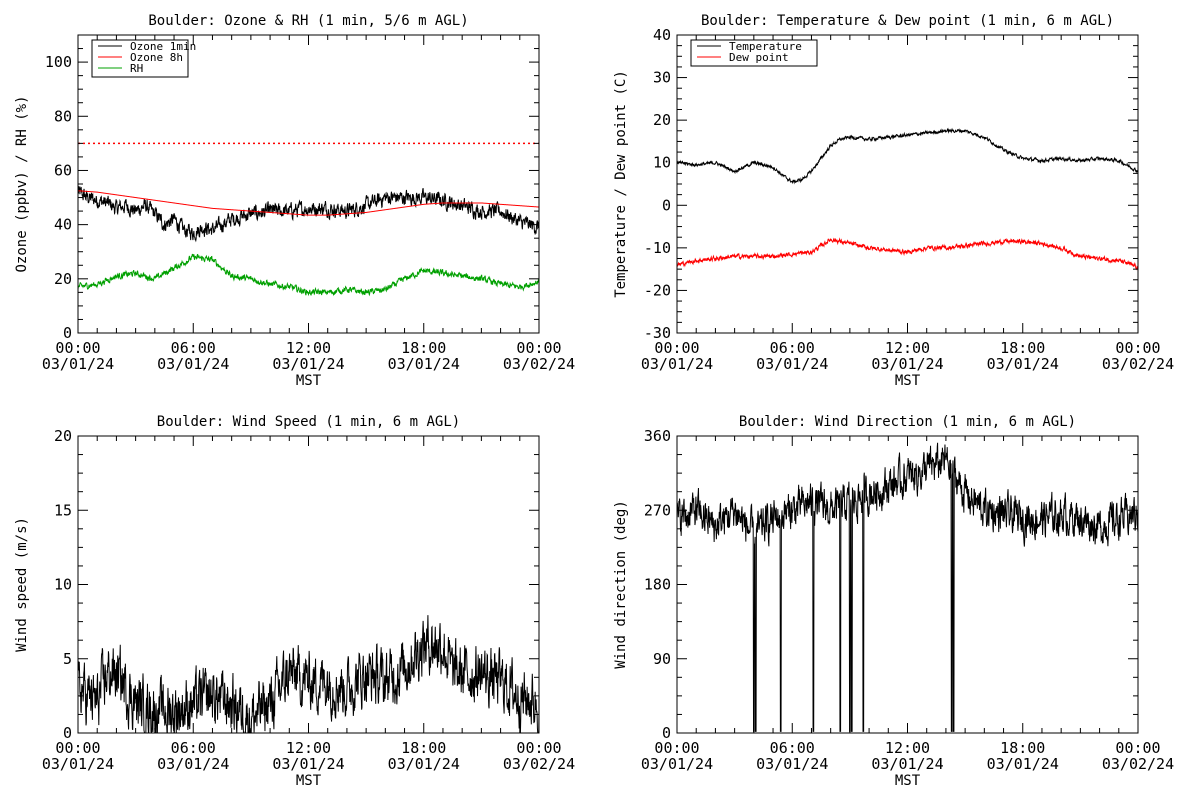 This screenshot has width=1200, height=800. Describe the element at coordinates (621, 184) in the screenshot. I see `y-axis-label: Temperature / Dew point (C)` at that location.